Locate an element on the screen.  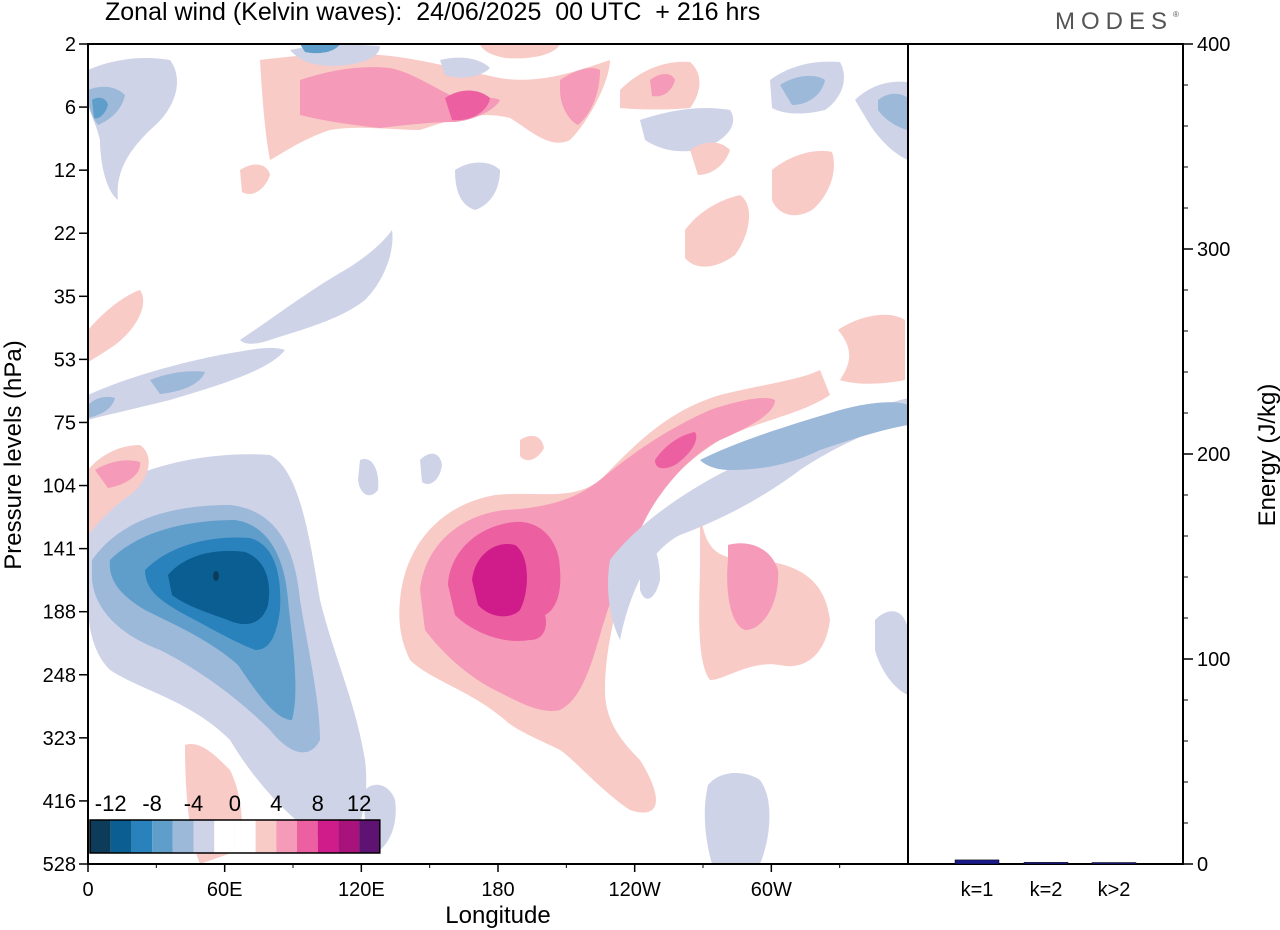
y-tick-label: 75 is located at coordinates (65, 423).